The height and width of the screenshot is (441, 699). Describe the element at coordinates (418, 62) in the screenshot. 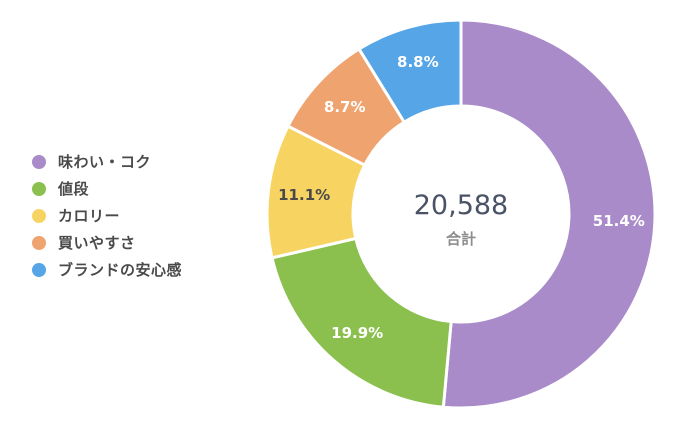

I see `slice-label-brand-trust: 8.8%` at that location.